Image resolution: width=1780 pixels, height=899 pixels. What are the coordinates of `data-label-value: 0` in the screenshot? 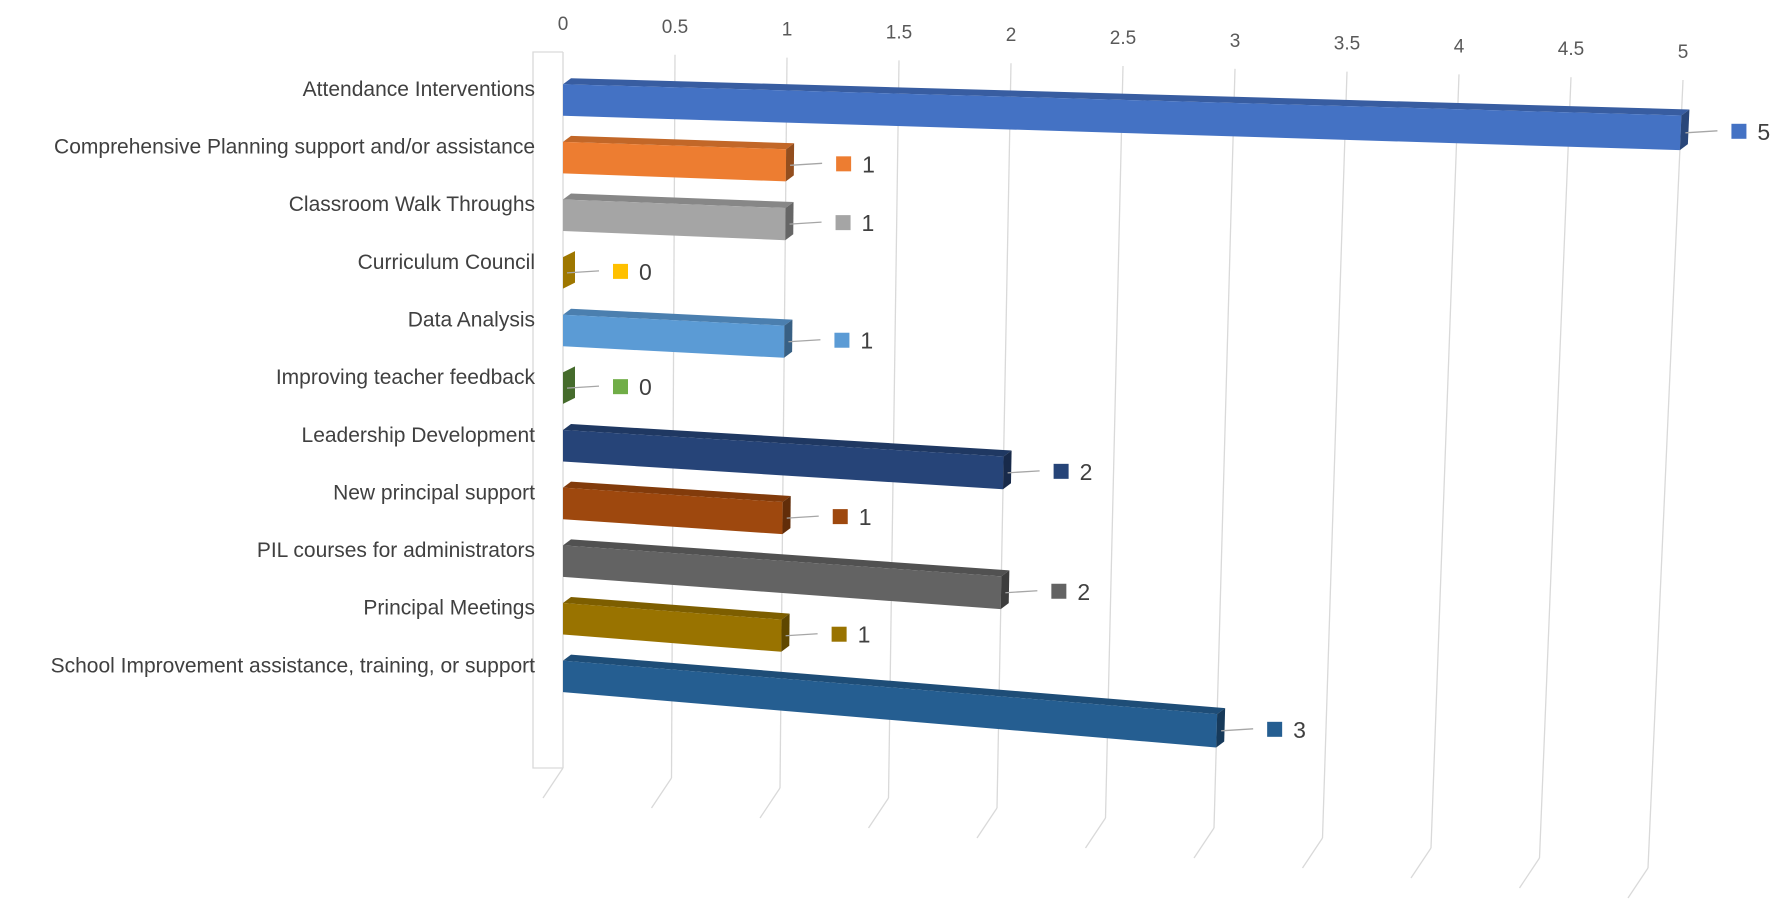 It's located at (645, 387).